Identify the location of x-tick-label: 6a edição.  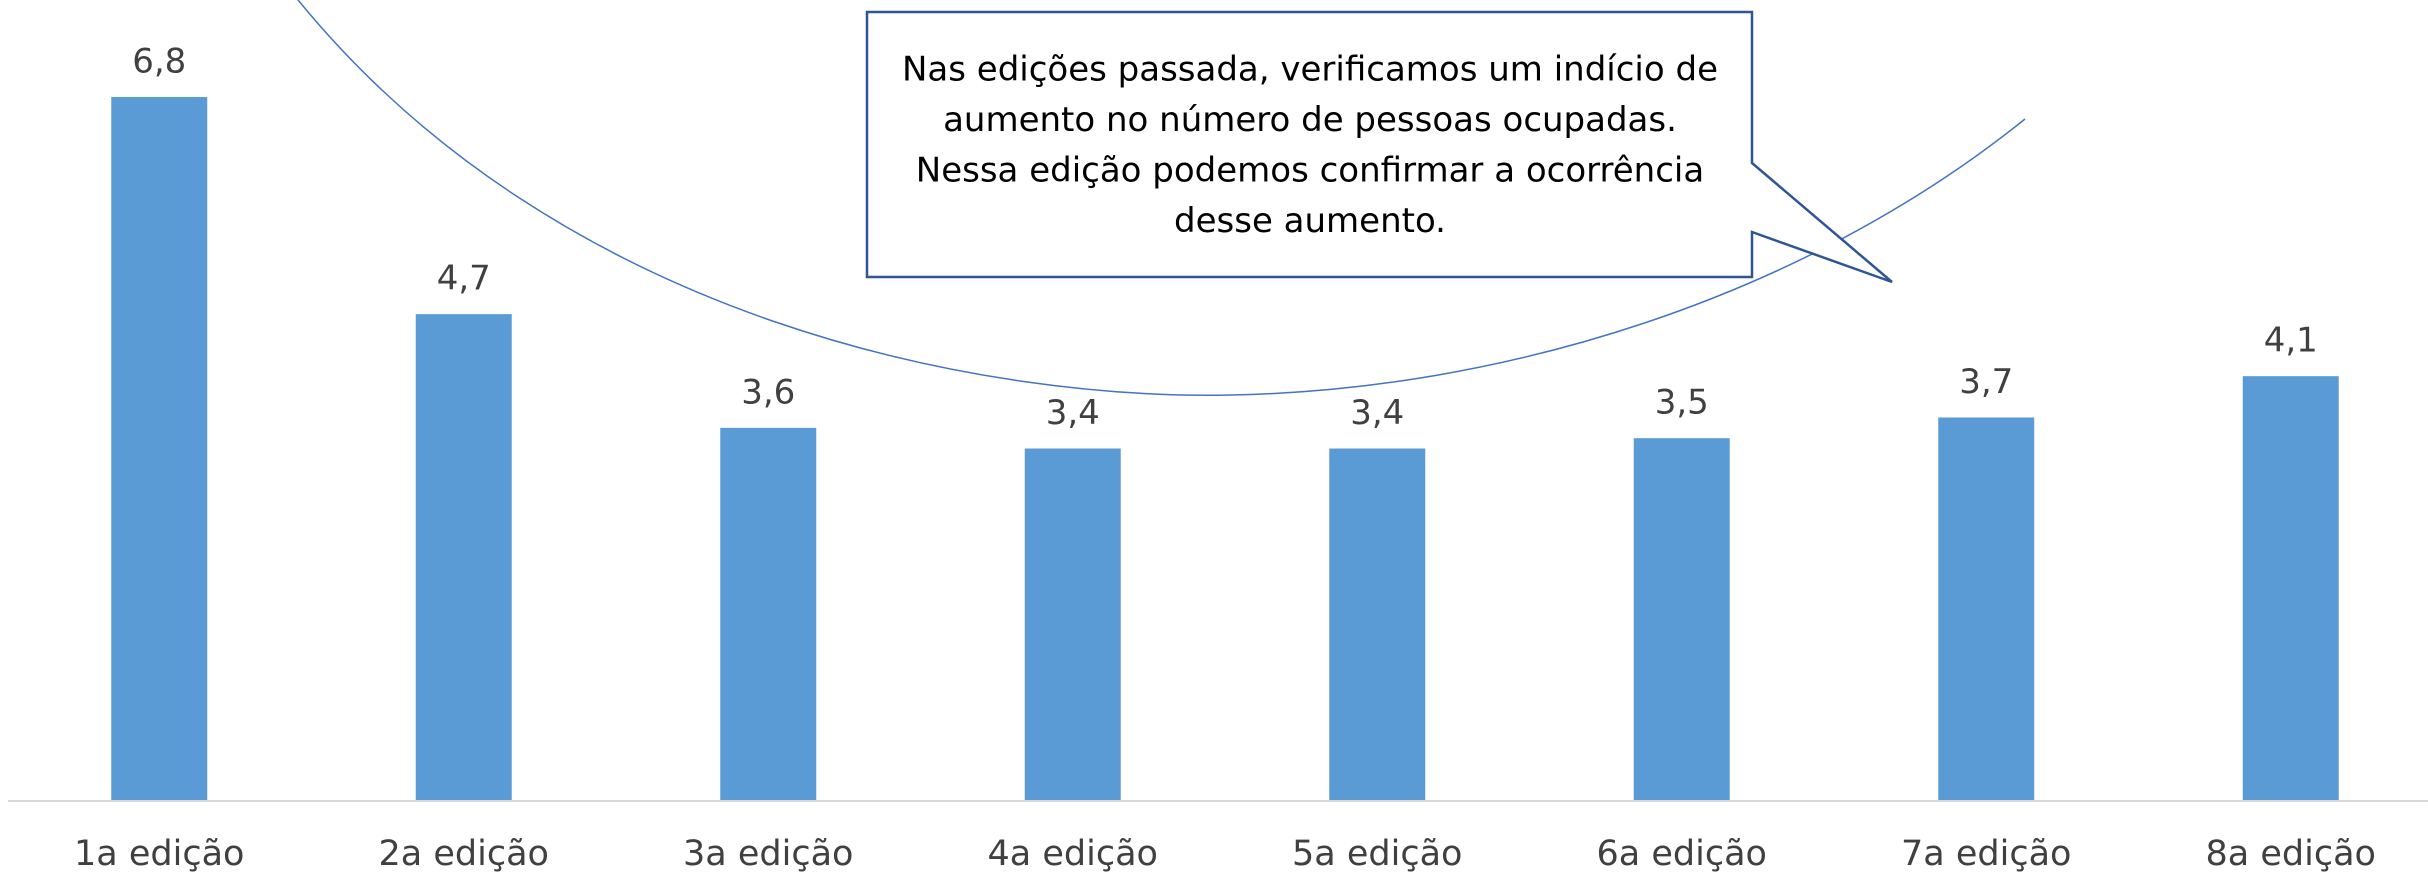
(1682, 854).